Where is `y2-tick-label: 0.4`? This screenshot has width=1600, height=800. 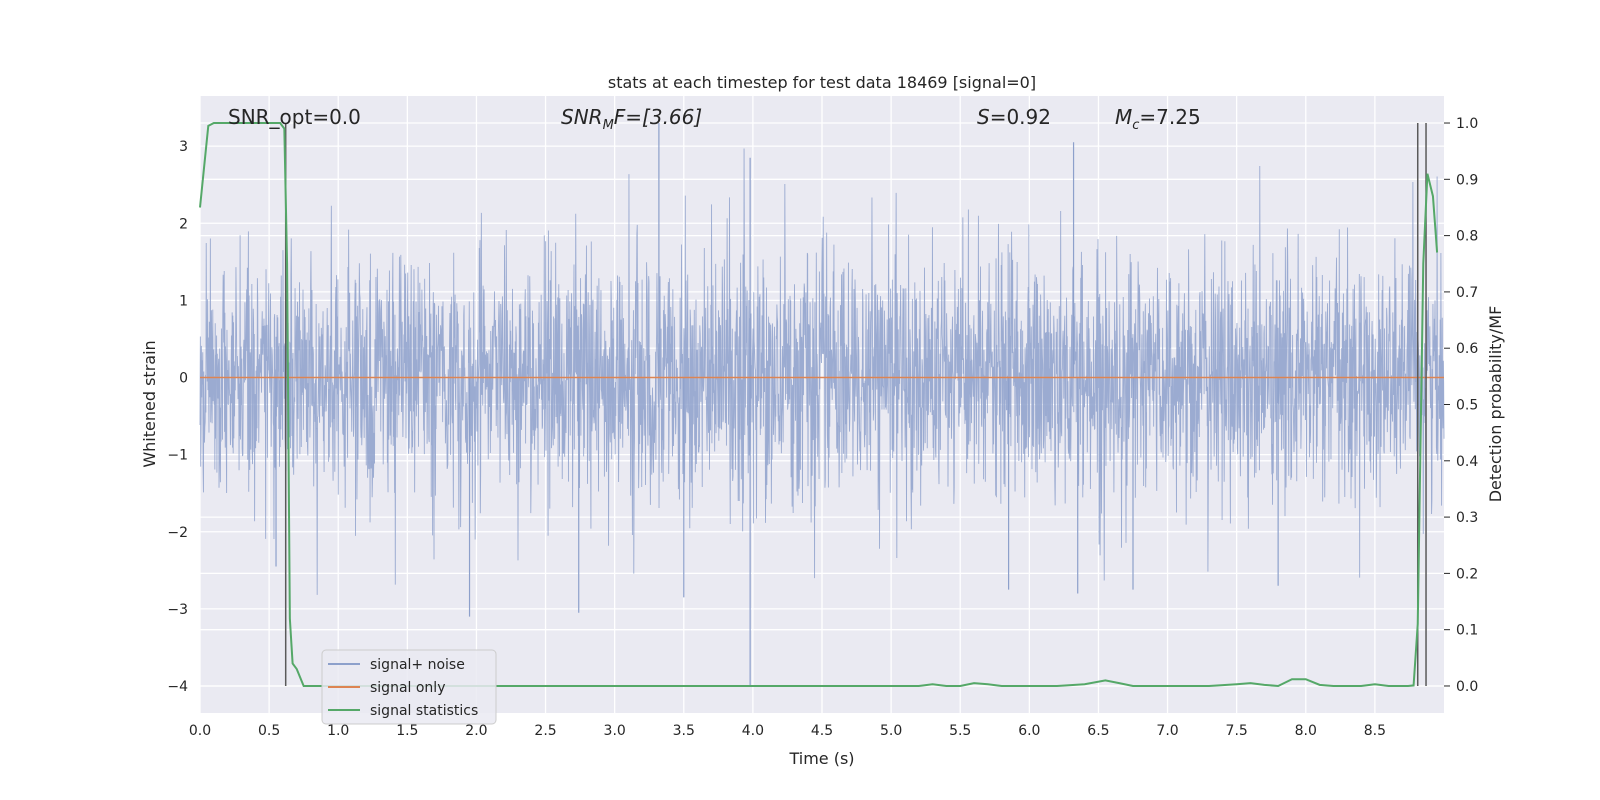
y2-tick-label: 0.4 is located at coordinates (1467, 462).